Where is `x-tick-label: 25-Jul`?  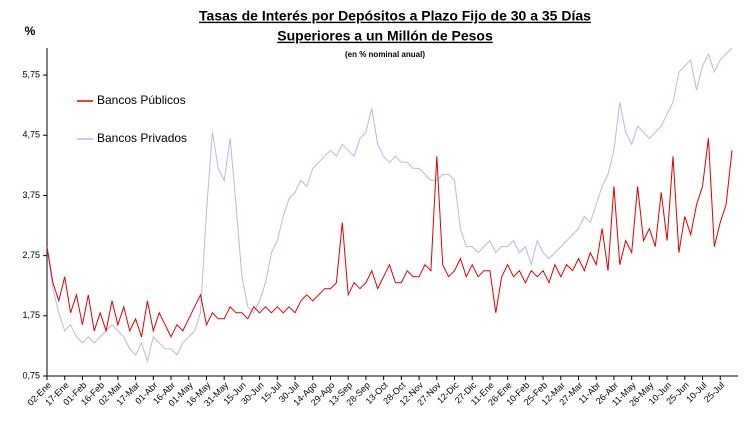 x-tick-label: 25-Jul is located at coordinates (714, 392).